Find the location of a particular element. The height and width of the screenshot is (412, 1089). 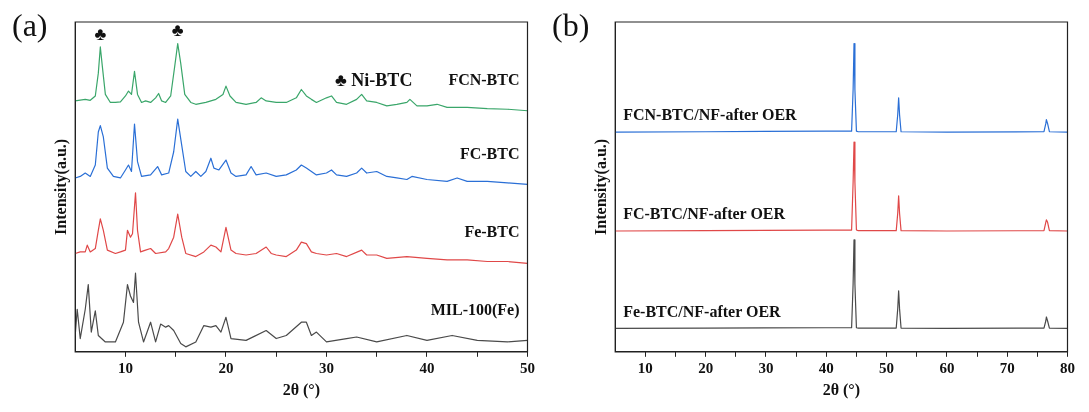

x-tick-label: 70 is located at coordinates (1007, 367).